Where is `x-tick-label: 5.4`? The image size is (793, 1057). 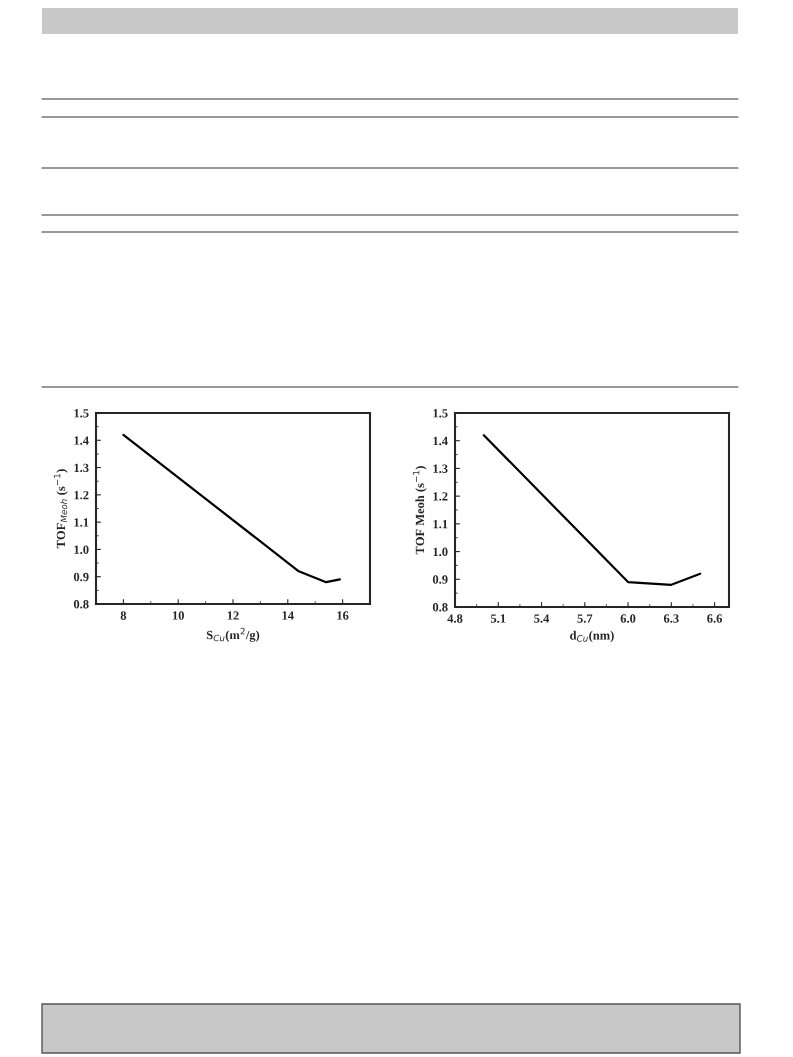 x-tick-label: 5.4 is located at coordinates (542, 618).